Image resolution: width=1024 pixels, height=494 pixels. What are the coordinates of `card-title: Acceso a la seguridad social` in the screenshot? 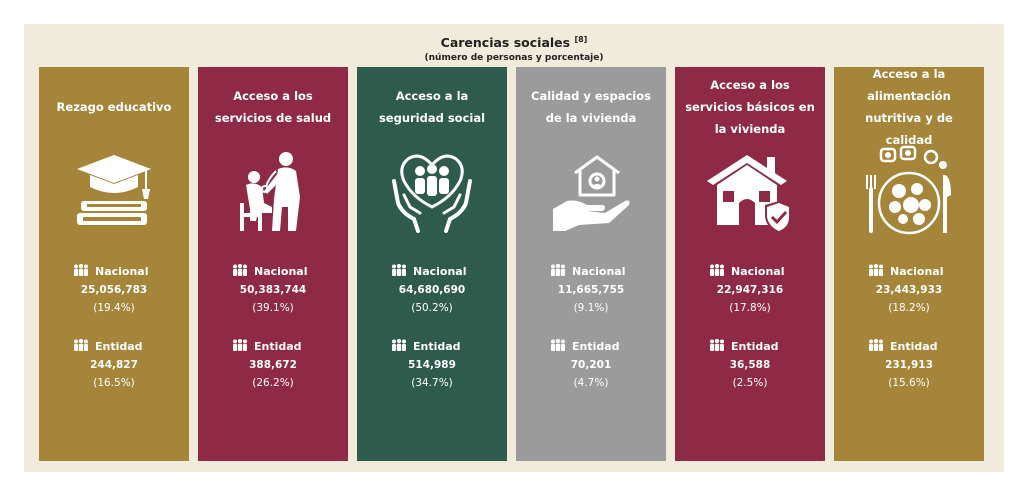 It's located at (432, 107).